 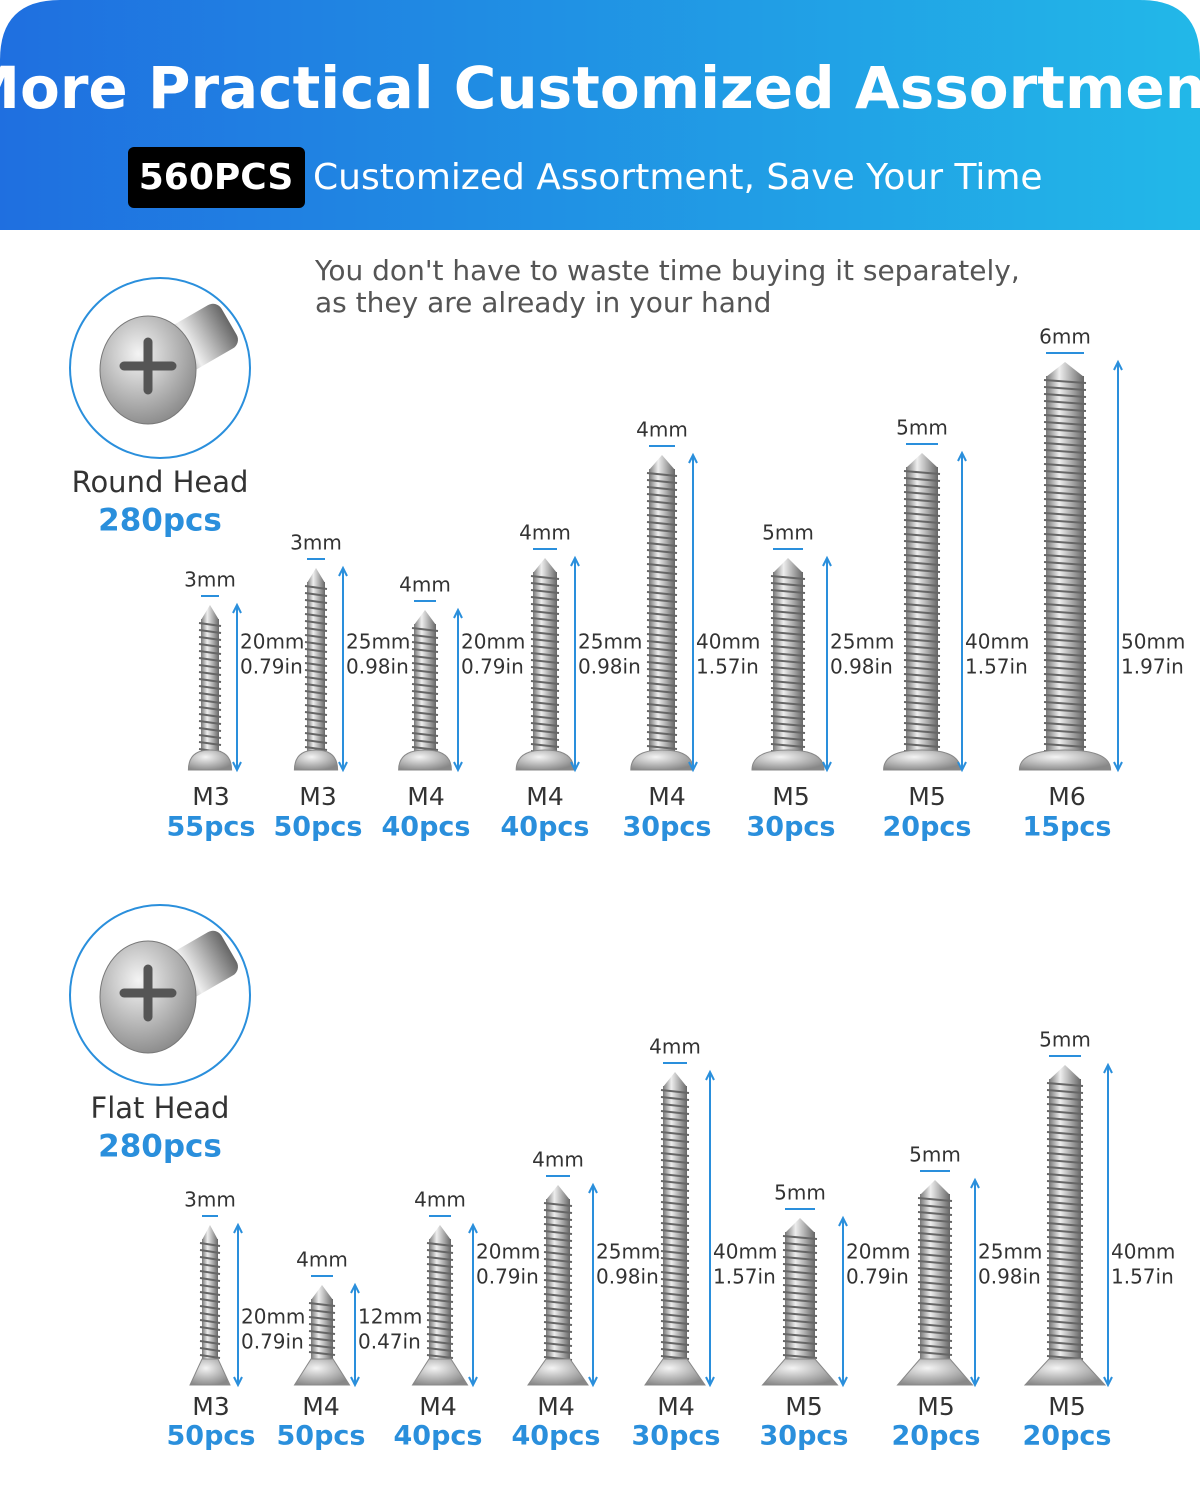 What do you see at coordinates (922, 428) in the screenshot?
I see `diameter-label: 5mm` at bounding box center [922, 428].